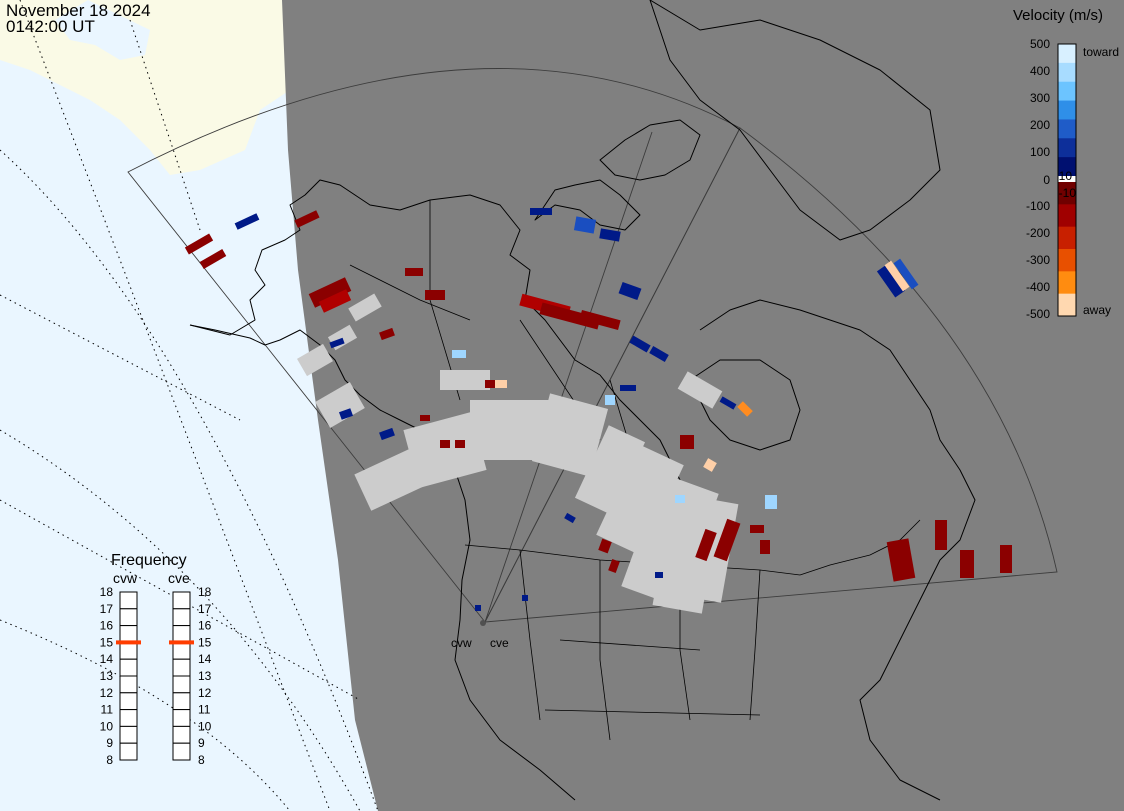  What do you see at coordinates (201, 743) in the screenshot?
I see `frequency-tick-cve: 9` at bounding box center [201, 743].